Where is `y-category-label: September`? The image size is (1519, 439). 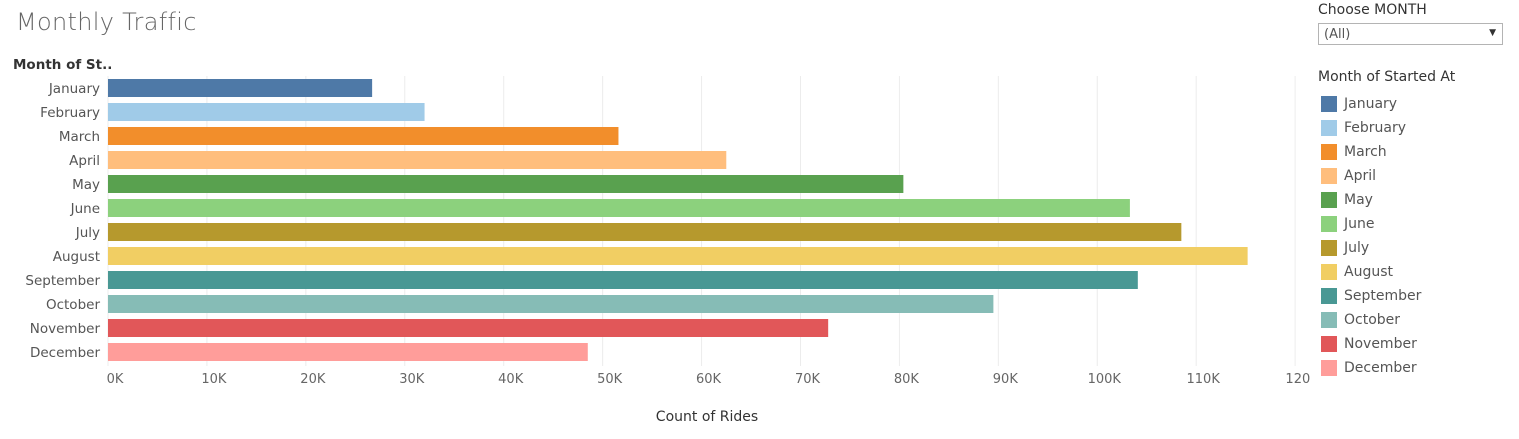
y-category-label: September is located at coordinates (62, 281).